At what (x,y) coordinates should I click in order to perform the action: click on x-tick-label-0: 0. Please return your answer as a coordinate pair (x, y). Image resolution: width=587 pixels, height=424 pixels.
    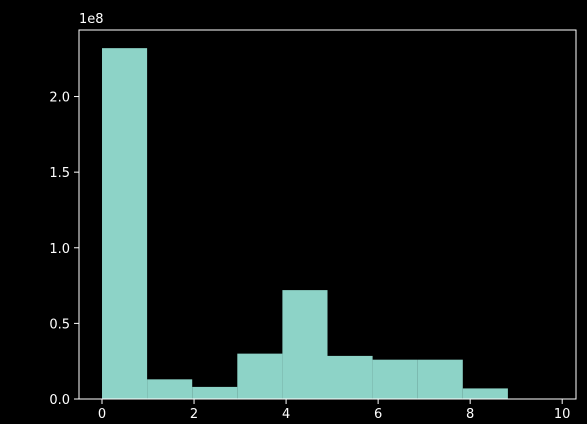
    Looking at the image, I should click on (102, 414).